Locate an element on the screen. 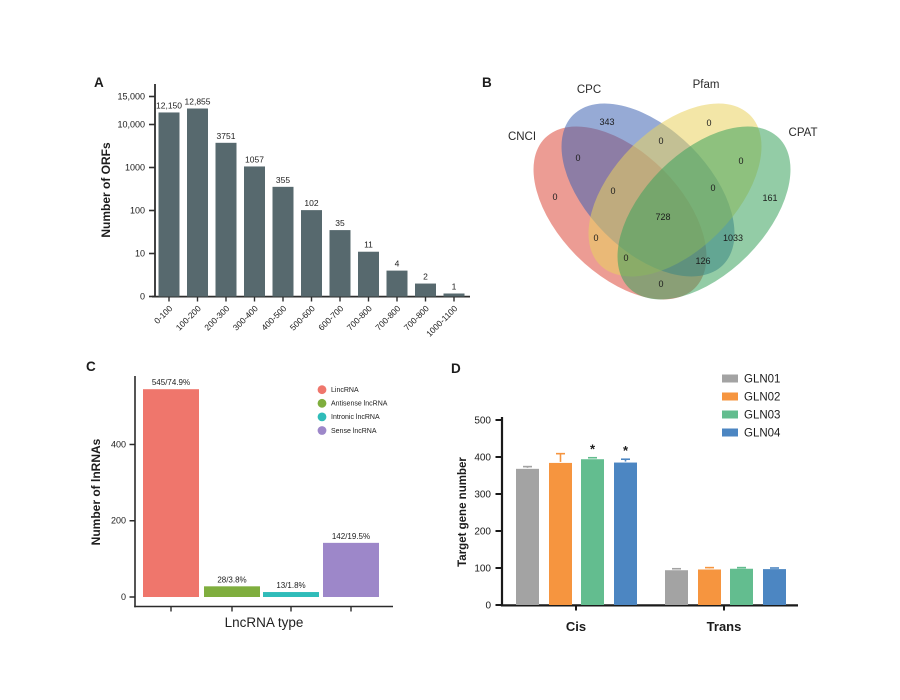 This screenshot has height=700, width=900. bar-value-label: 142/19.5% is located at coordinates (351, 536).